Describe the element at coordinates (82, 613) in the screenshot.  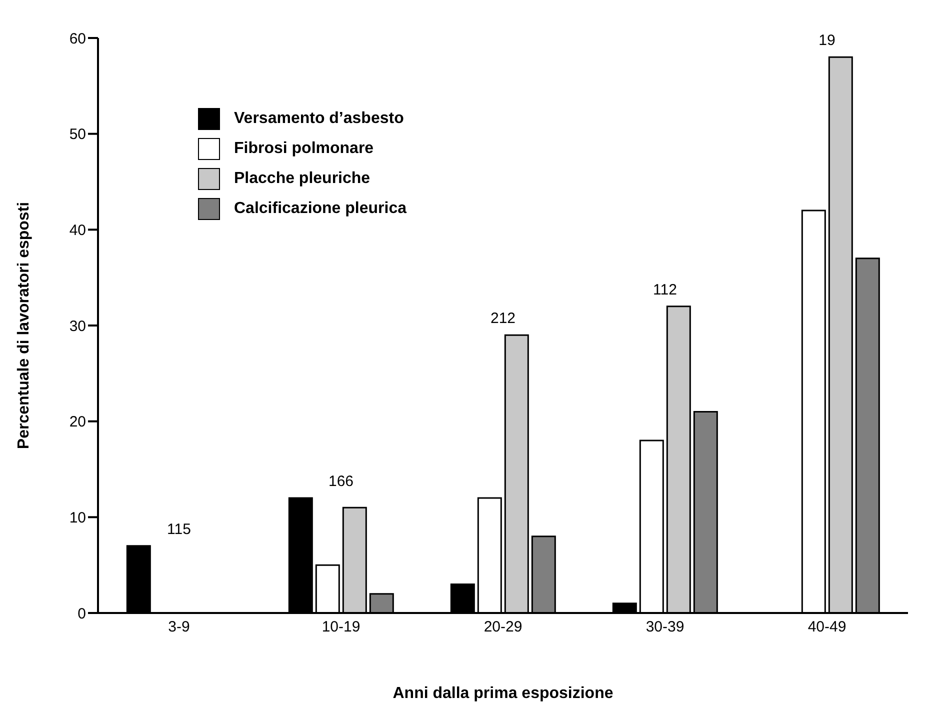
I see `y-tick-label: 0` at that location.